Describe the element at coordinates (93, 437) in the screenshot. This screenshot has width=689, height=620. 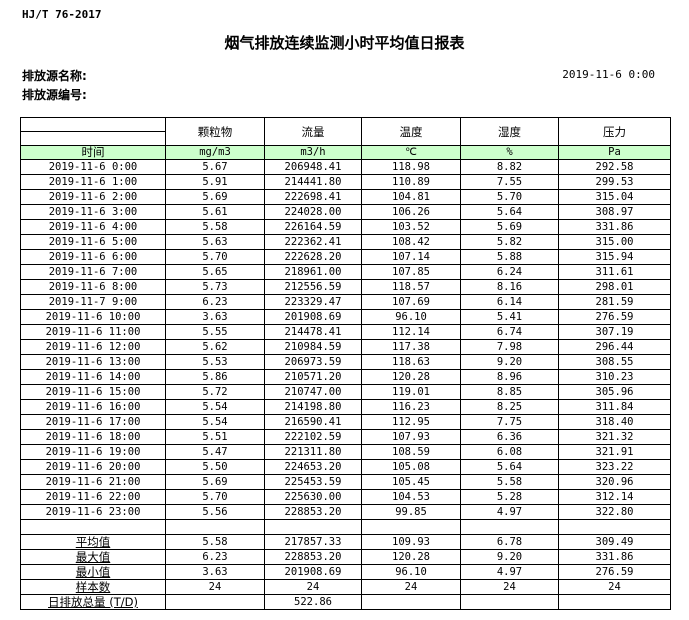
I see `time-cell: 2019-11-6 18:00` at that location.